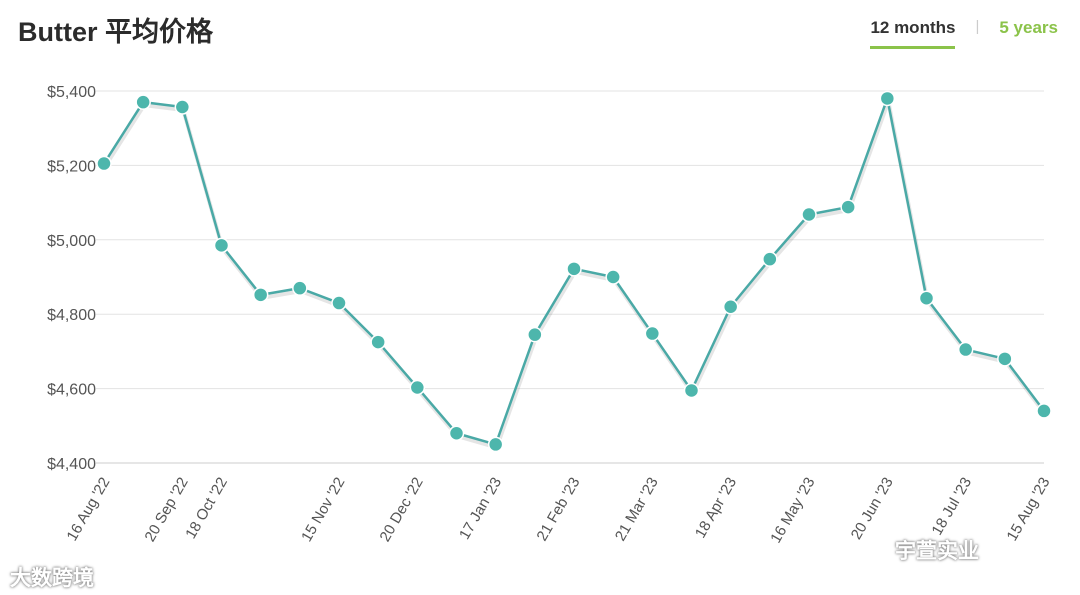  I want to click on x-tick-label: 15 Aug '23, so click(1029, 510).